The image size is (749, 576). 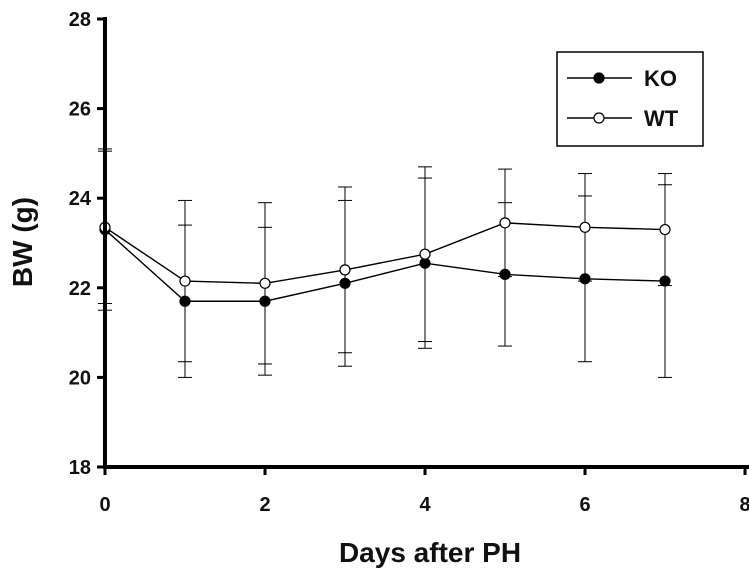 I want to click on x-tick-label: 0, so click(x=104, y=505).